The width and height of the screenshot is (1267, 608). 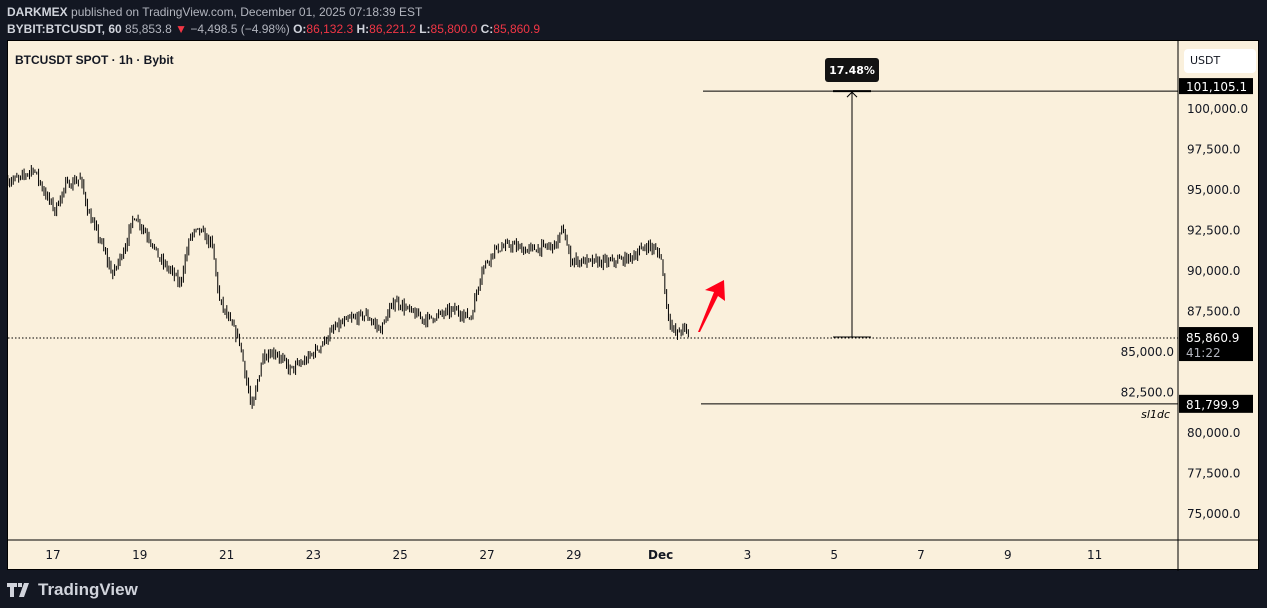 What do you see at coordinates (1203, 353) in the screenshot?
I see `countdown-label: 41:22` at bounding box center [1203, 353].